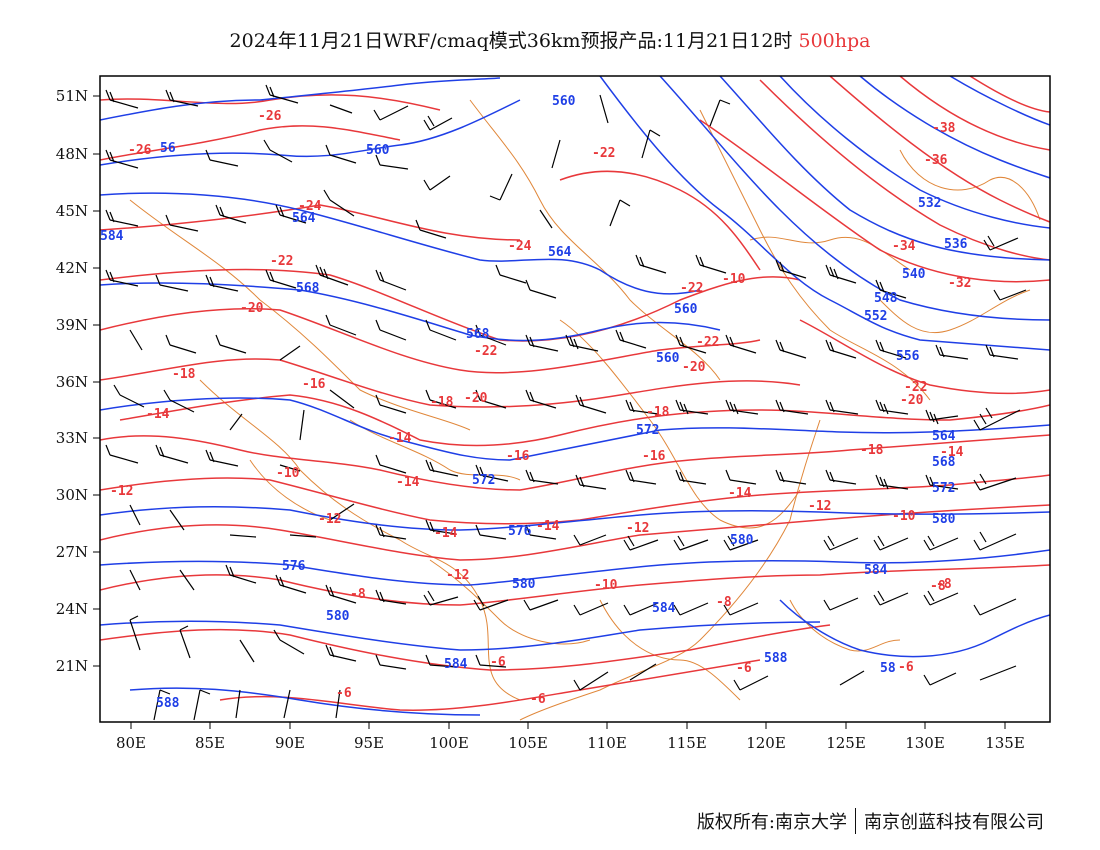  I want to click on lat-label: 24N, so click(72, 609).